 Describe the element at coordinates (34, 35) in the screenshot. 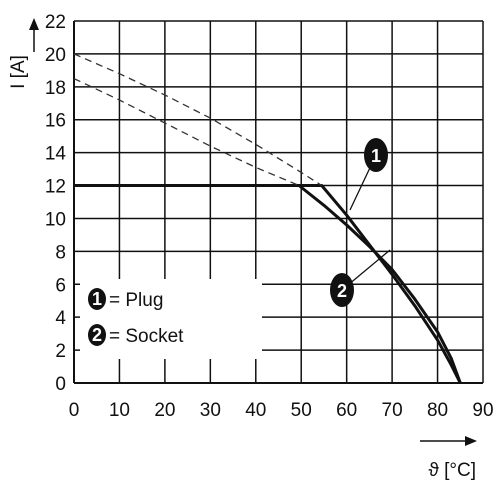

I see `y-axis-arrow-icon` at that location.